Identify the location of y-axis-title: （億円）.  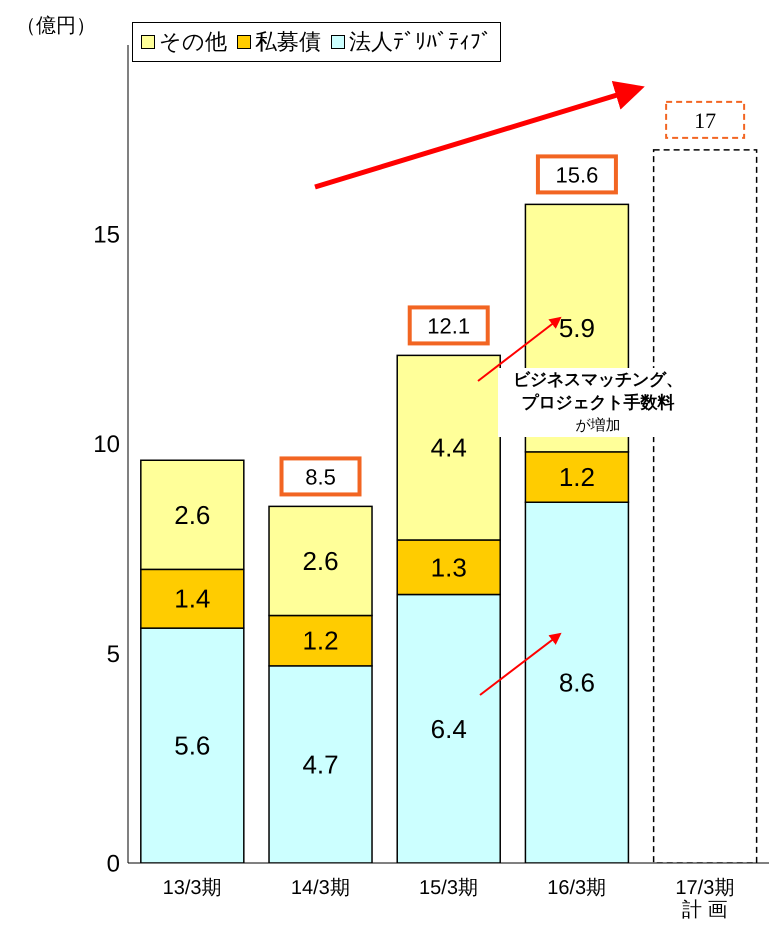
(56, 26).